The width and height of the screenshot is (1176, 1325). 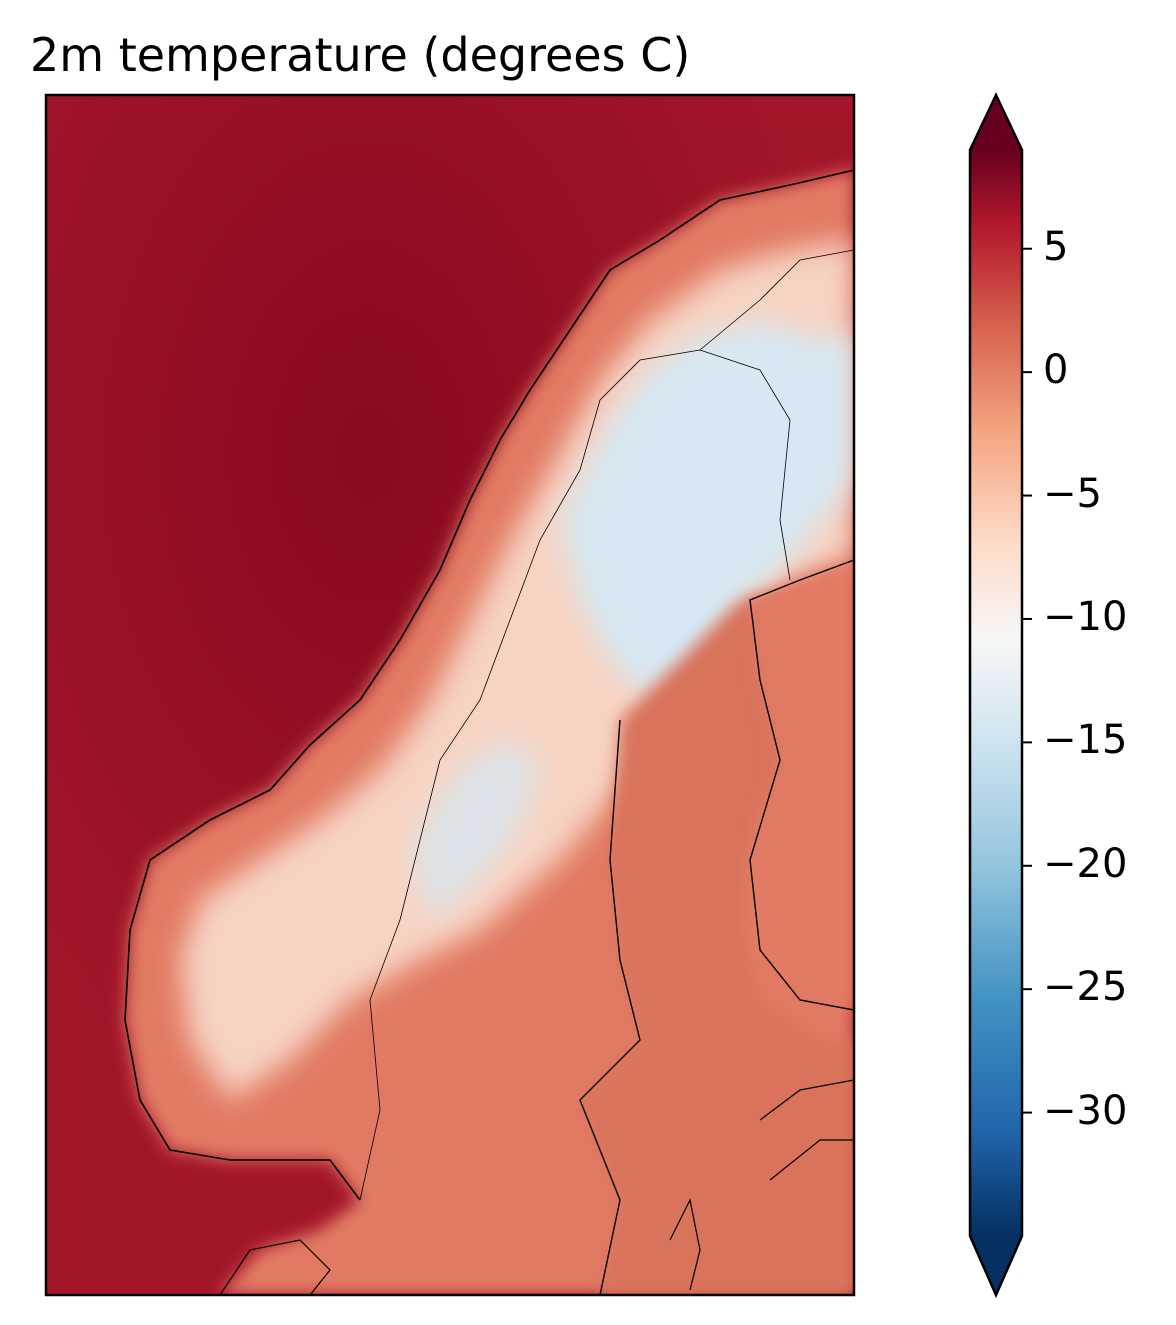 What do you see at coordinates (610, 1007) in the screenshot?
I see `sweden-east-coastline` at bounding box center [610, 1007].